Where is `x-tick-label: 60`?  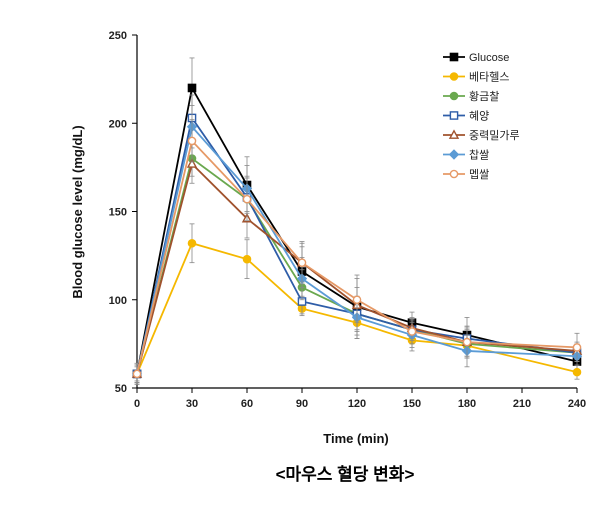 x-tick-label: 60 is located at coordinates (247, 404).